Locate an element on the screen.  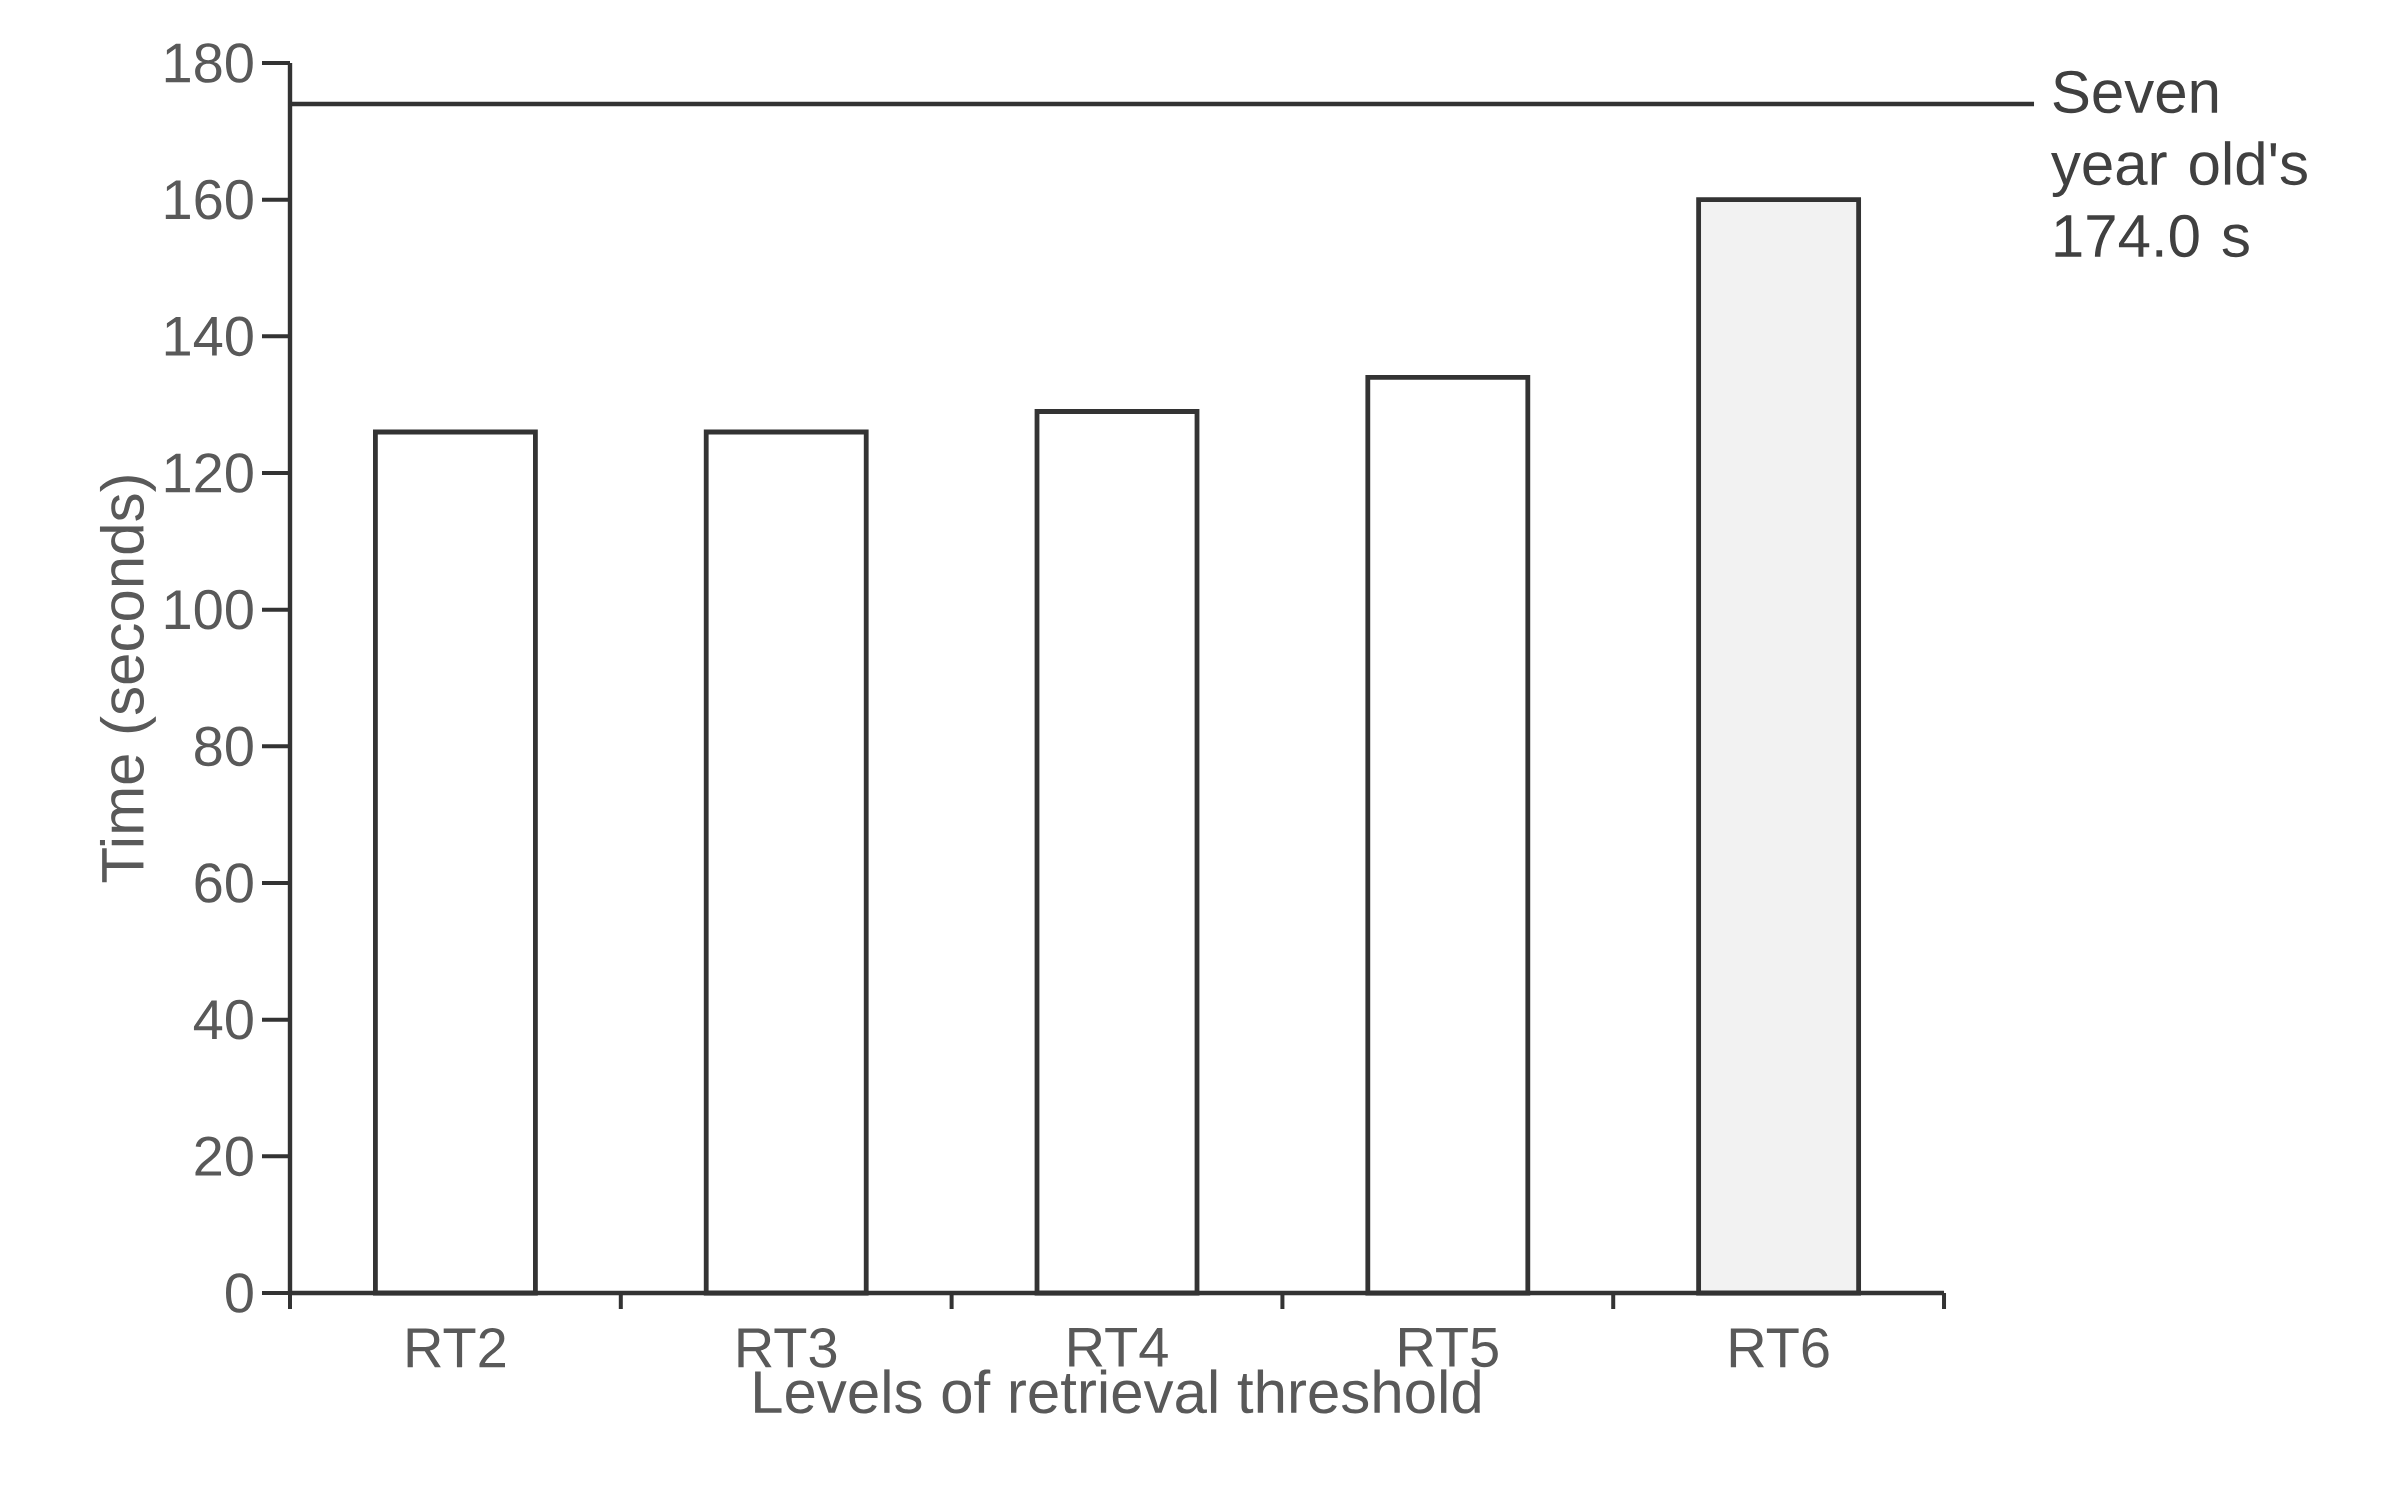
x-tick-label: RT2 is located at coordinates (456, 1348).